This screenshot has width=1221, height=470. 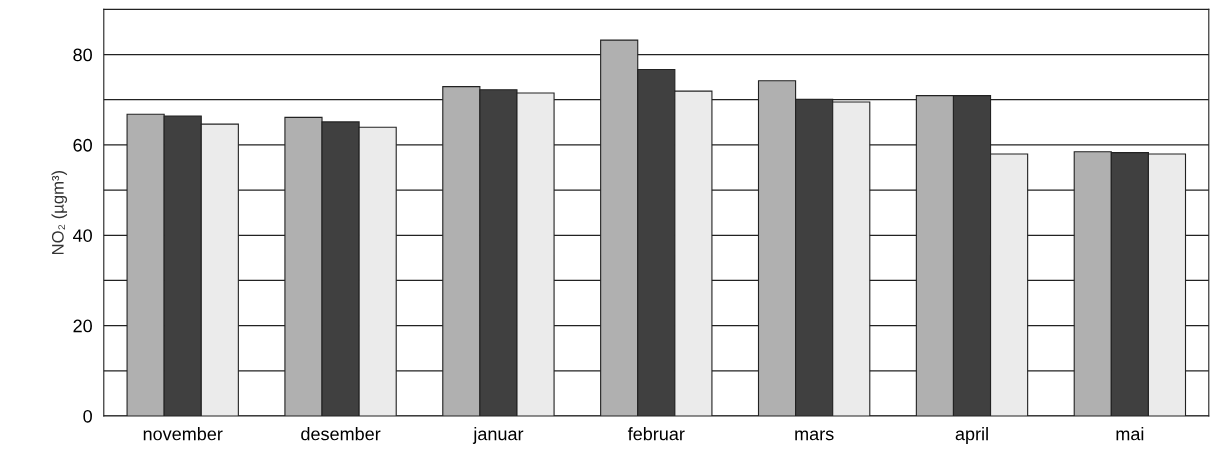 What do you see at coordinates (1130, 434) in the screenshot?
I see `x-tick-label: mai` at bounding box center [1130, 434].